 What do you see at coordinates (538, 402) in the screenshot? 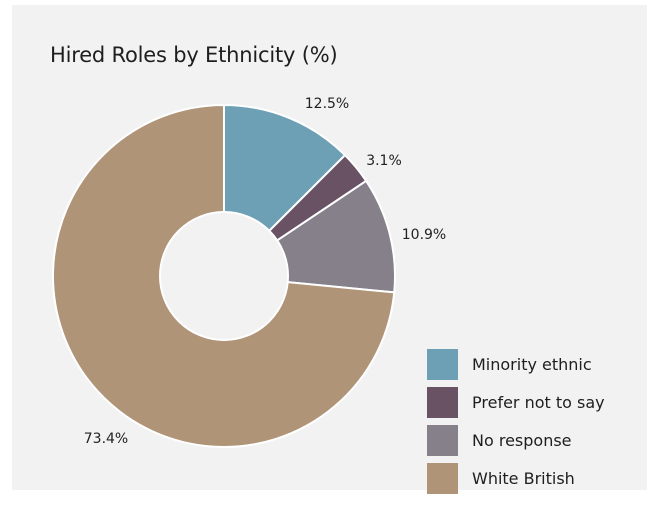
I see `legend-label: Prefer not to say` at bounding box center [538, 402].